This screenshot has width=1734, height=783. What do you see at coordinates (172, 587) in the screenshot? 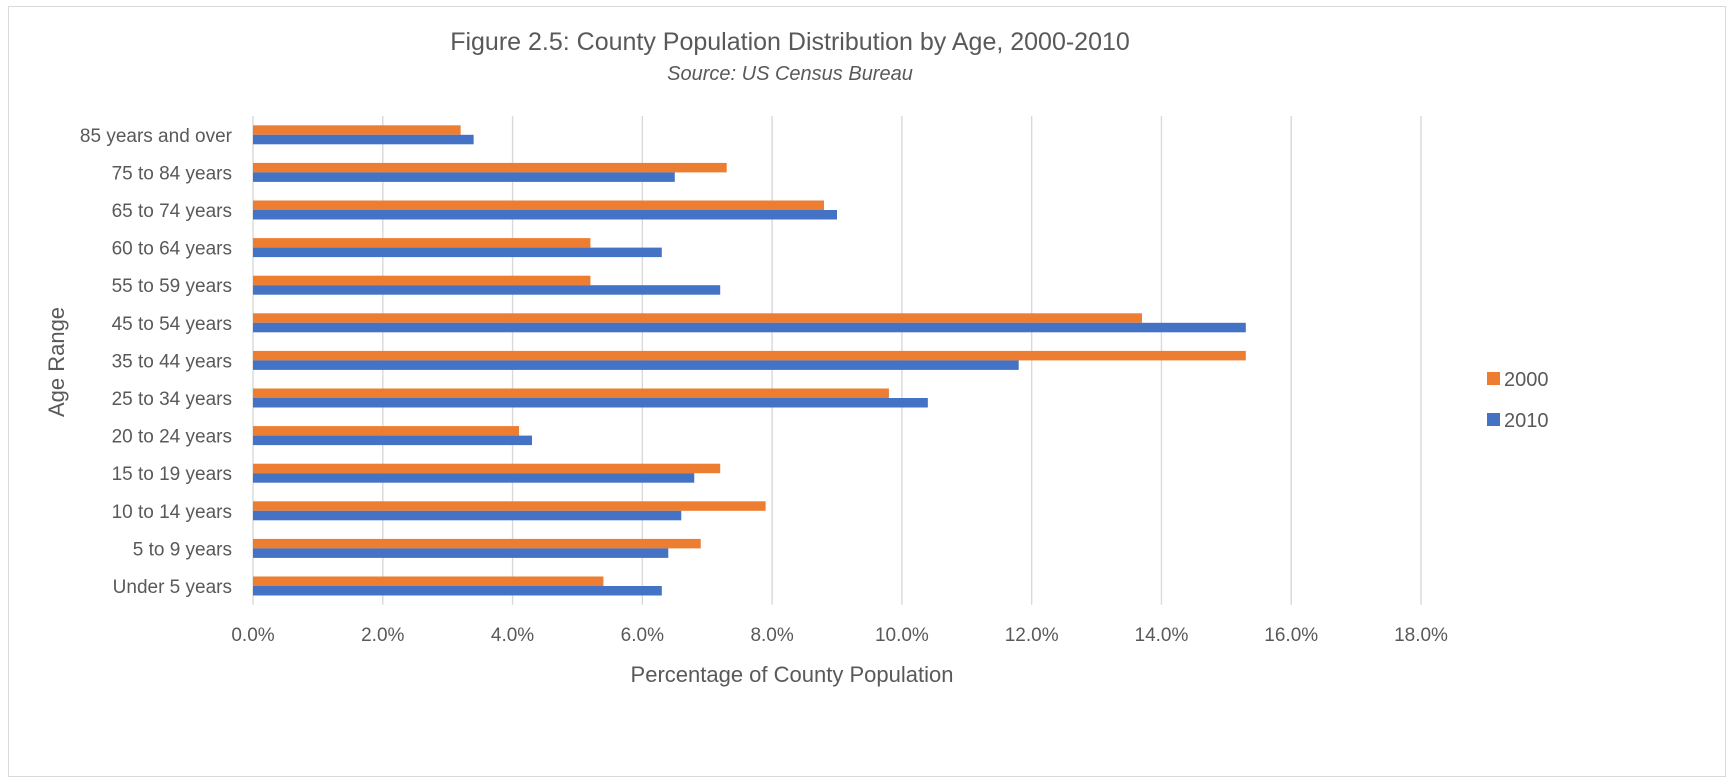
I see `y-tick-label: Under 5 years` at bounding box center [172, 587].